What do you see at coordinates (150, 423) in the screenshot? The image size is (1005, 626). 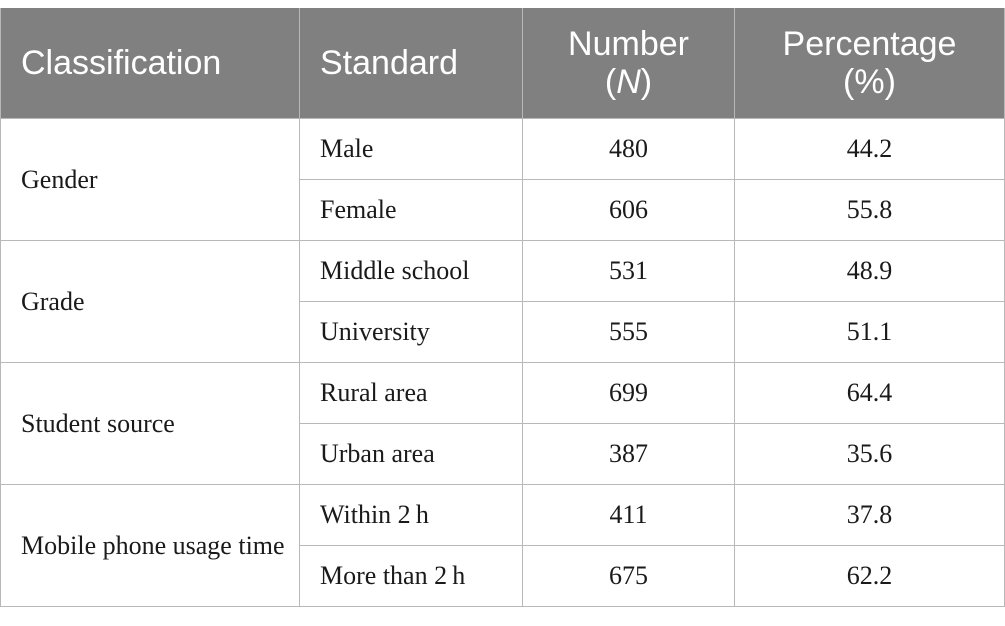 I see `classification-cell: Student source` at bounding box center [150, 423].